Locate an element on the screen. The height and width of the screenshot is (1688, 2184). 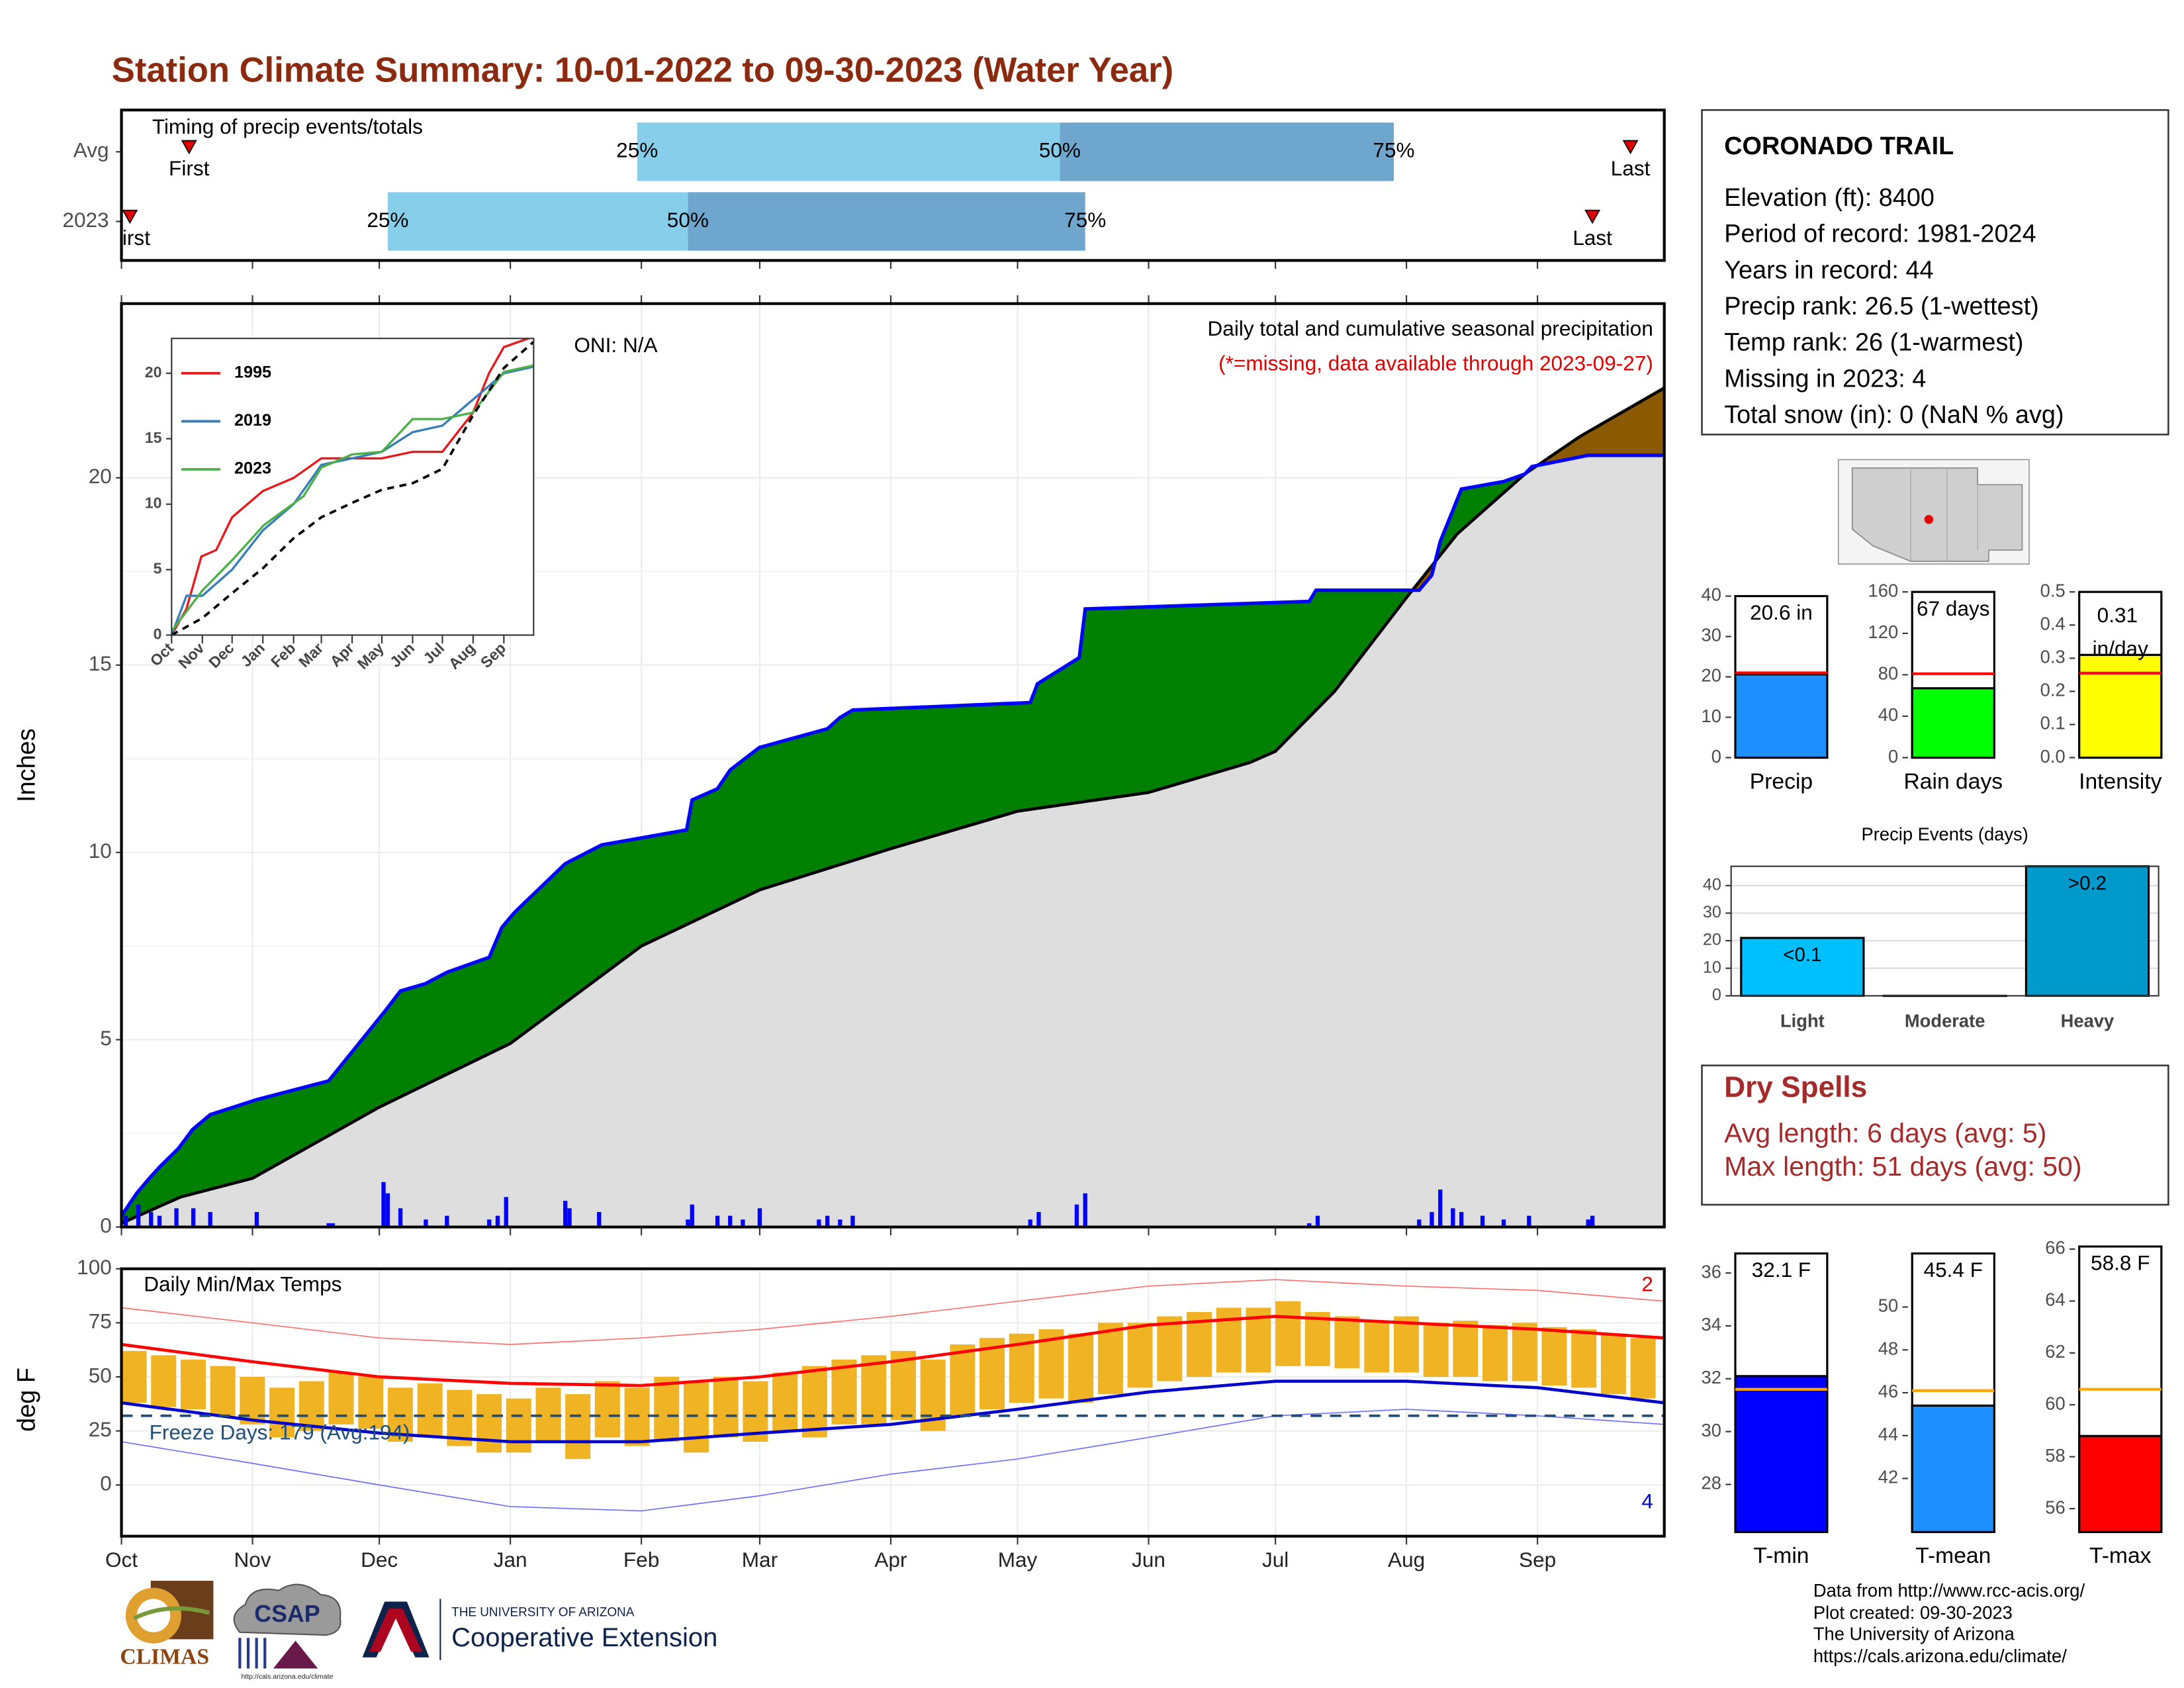
footer-line: The University of Arizona is located at coordinates (1914, 1633).